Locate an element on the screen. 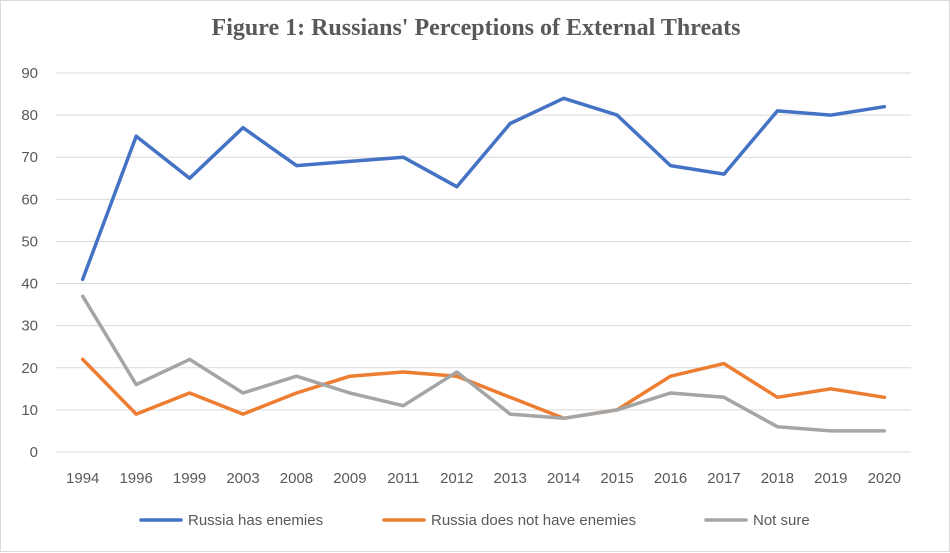  x-tick-label: 2016 is located at coordinates (670, 478).